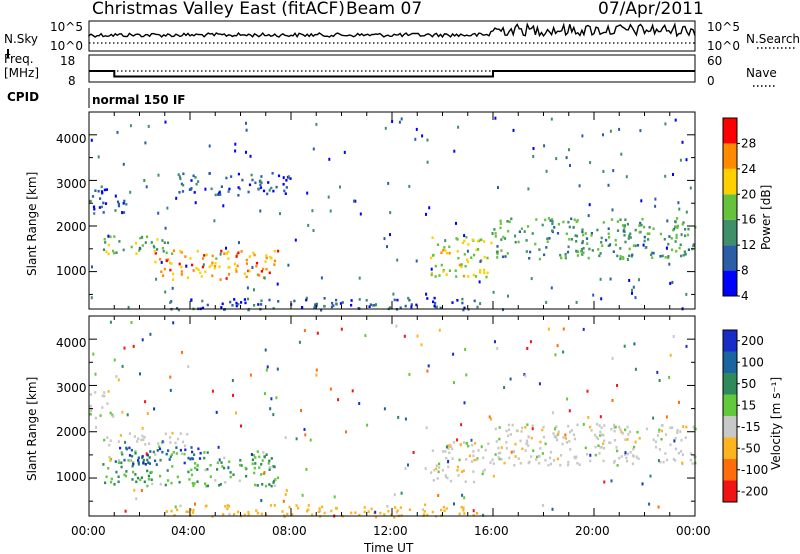  I want to click on freq-tick-top: 18, so click(67, 61).